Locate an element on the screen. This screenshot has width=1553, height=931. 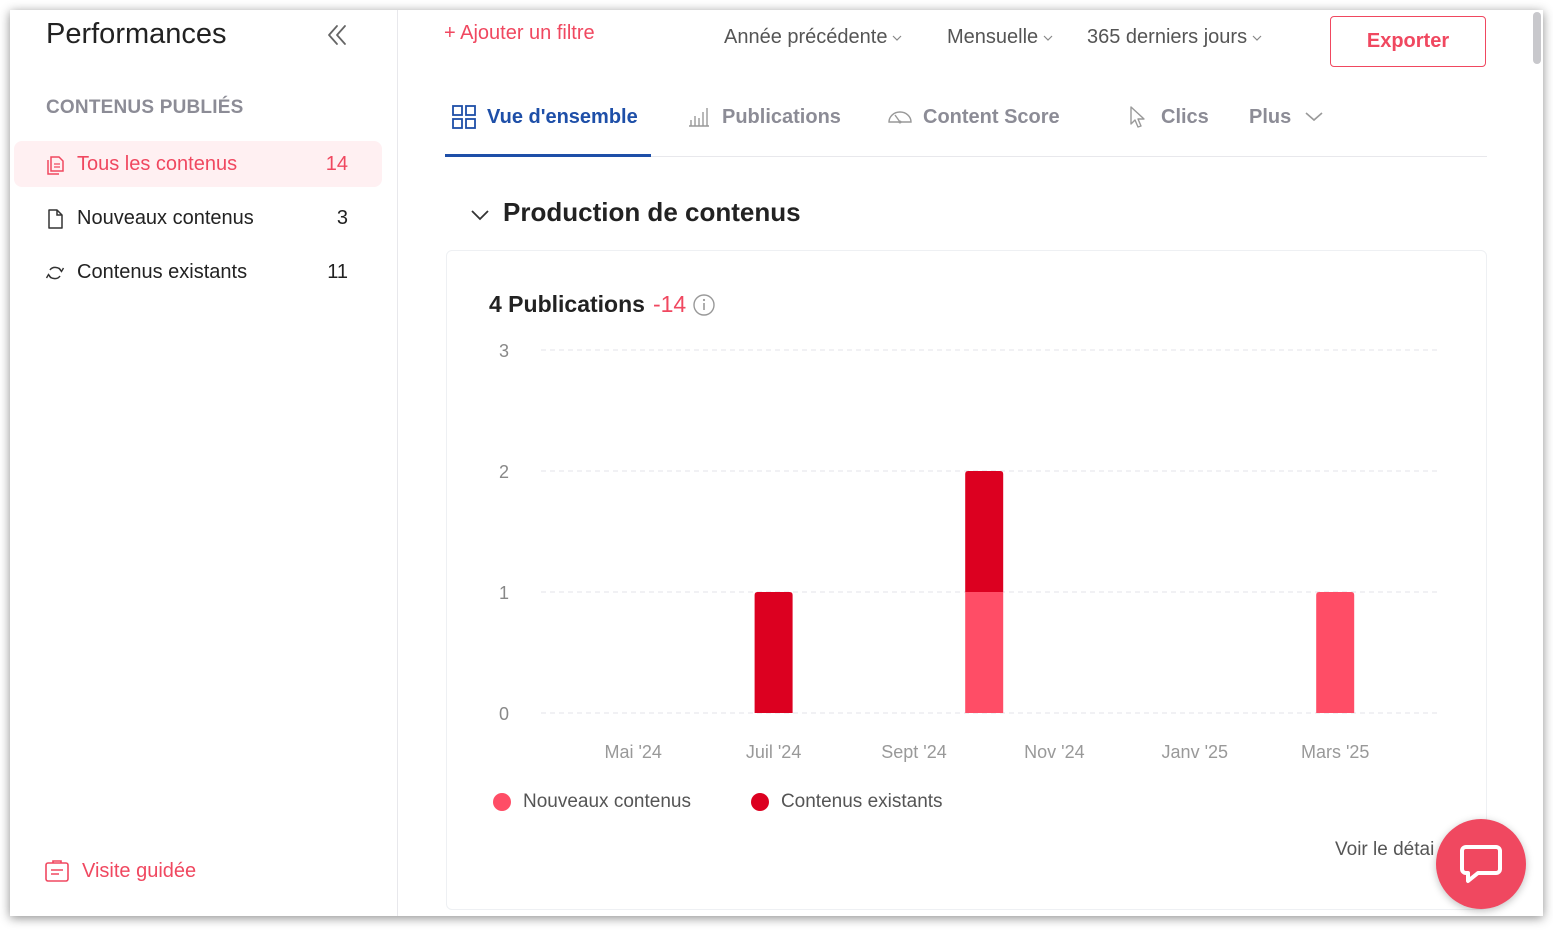
add-filter-button: + Ajouter un filtre is located at coordinates (519, 33).